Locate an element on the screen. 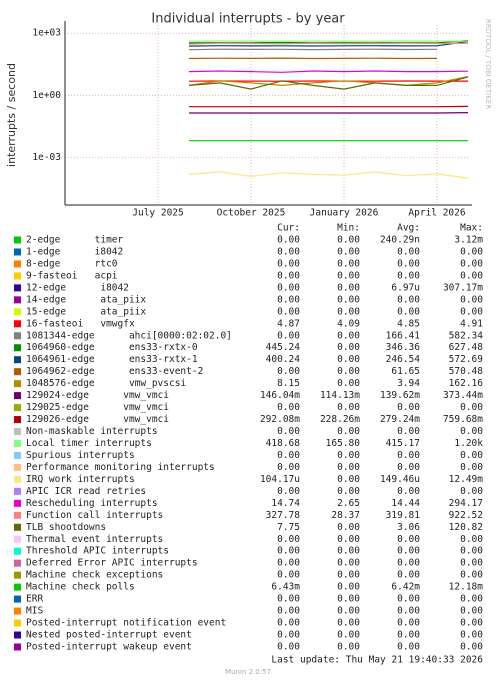 Image resolution: width=497 pixels, height=683 pixels. legend-label: Posted-interrupt wakeup event is located at coordinates (109, 646).